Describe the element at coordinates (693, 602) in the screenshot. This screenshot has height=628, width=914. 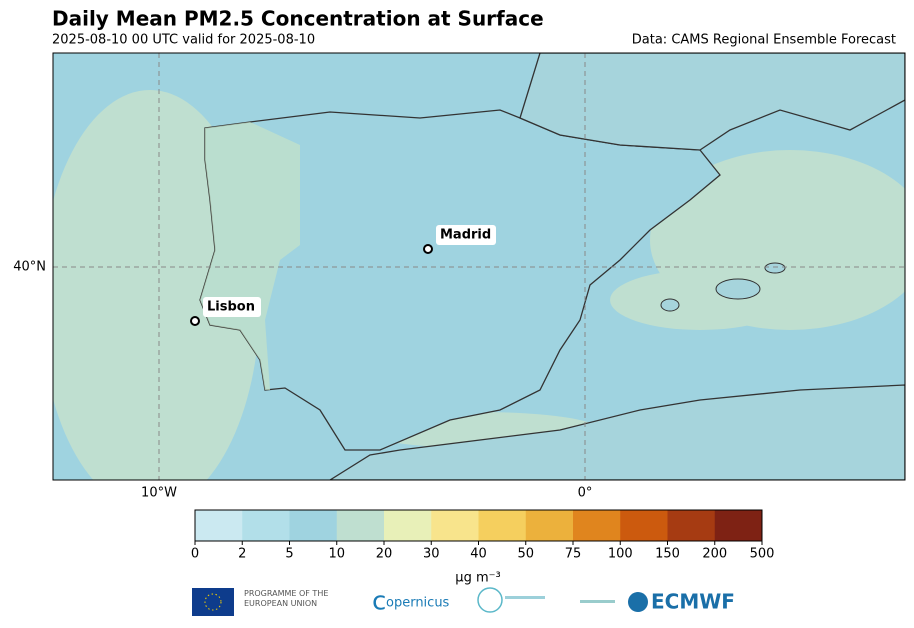
I see `ecmwf-logo: ECMWF` at that location.